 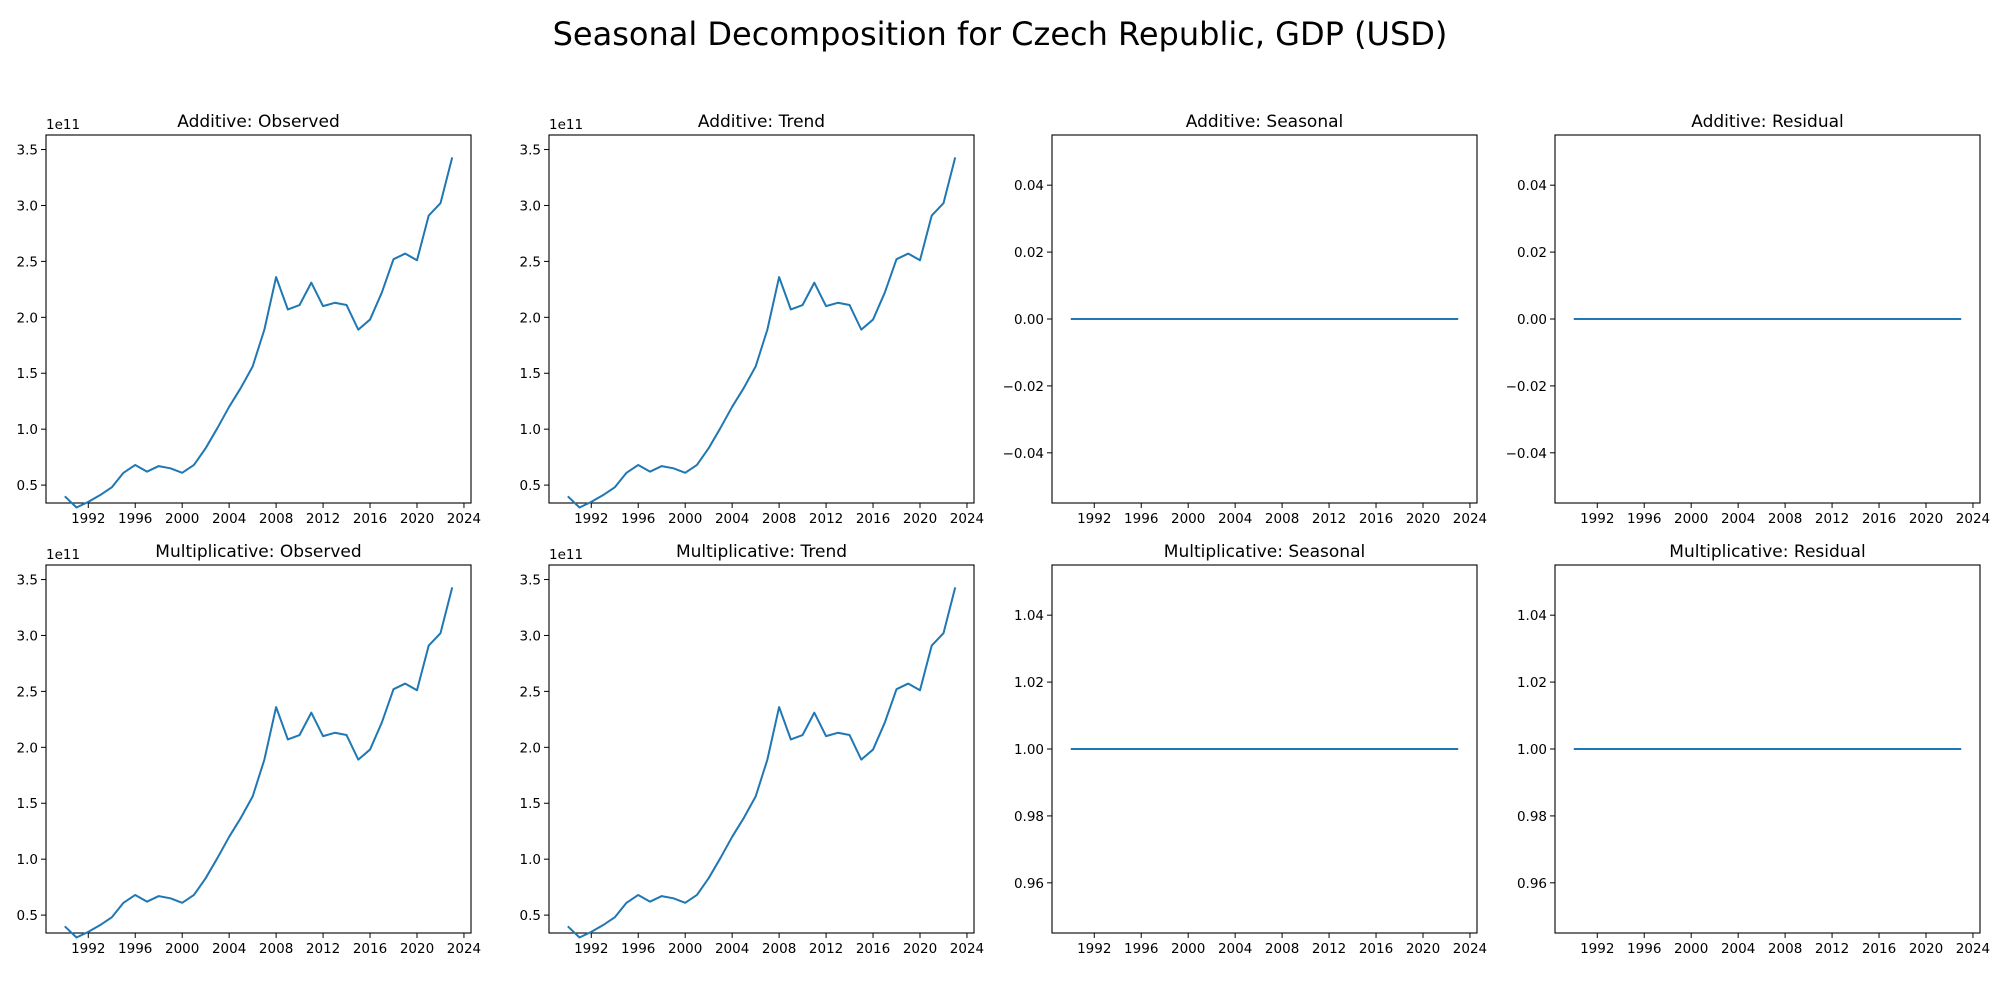 What do you see at coordinates (761, 122) in the screenshot?
I see `subplot-title: Additive: Trend` at bounding box center [761, 122].